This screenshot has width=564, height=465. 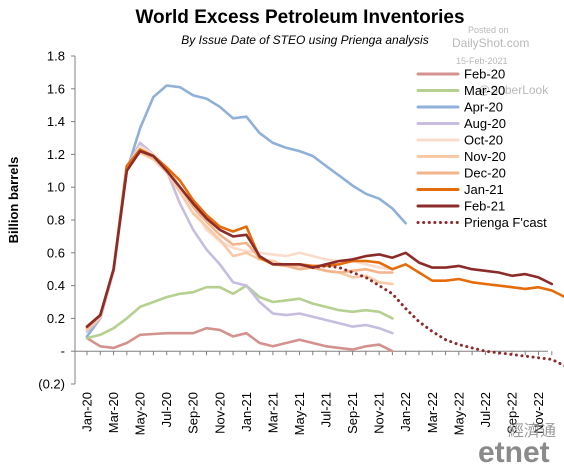 I want to click on x-tick-label: May-20, so click(x=140, y=413).